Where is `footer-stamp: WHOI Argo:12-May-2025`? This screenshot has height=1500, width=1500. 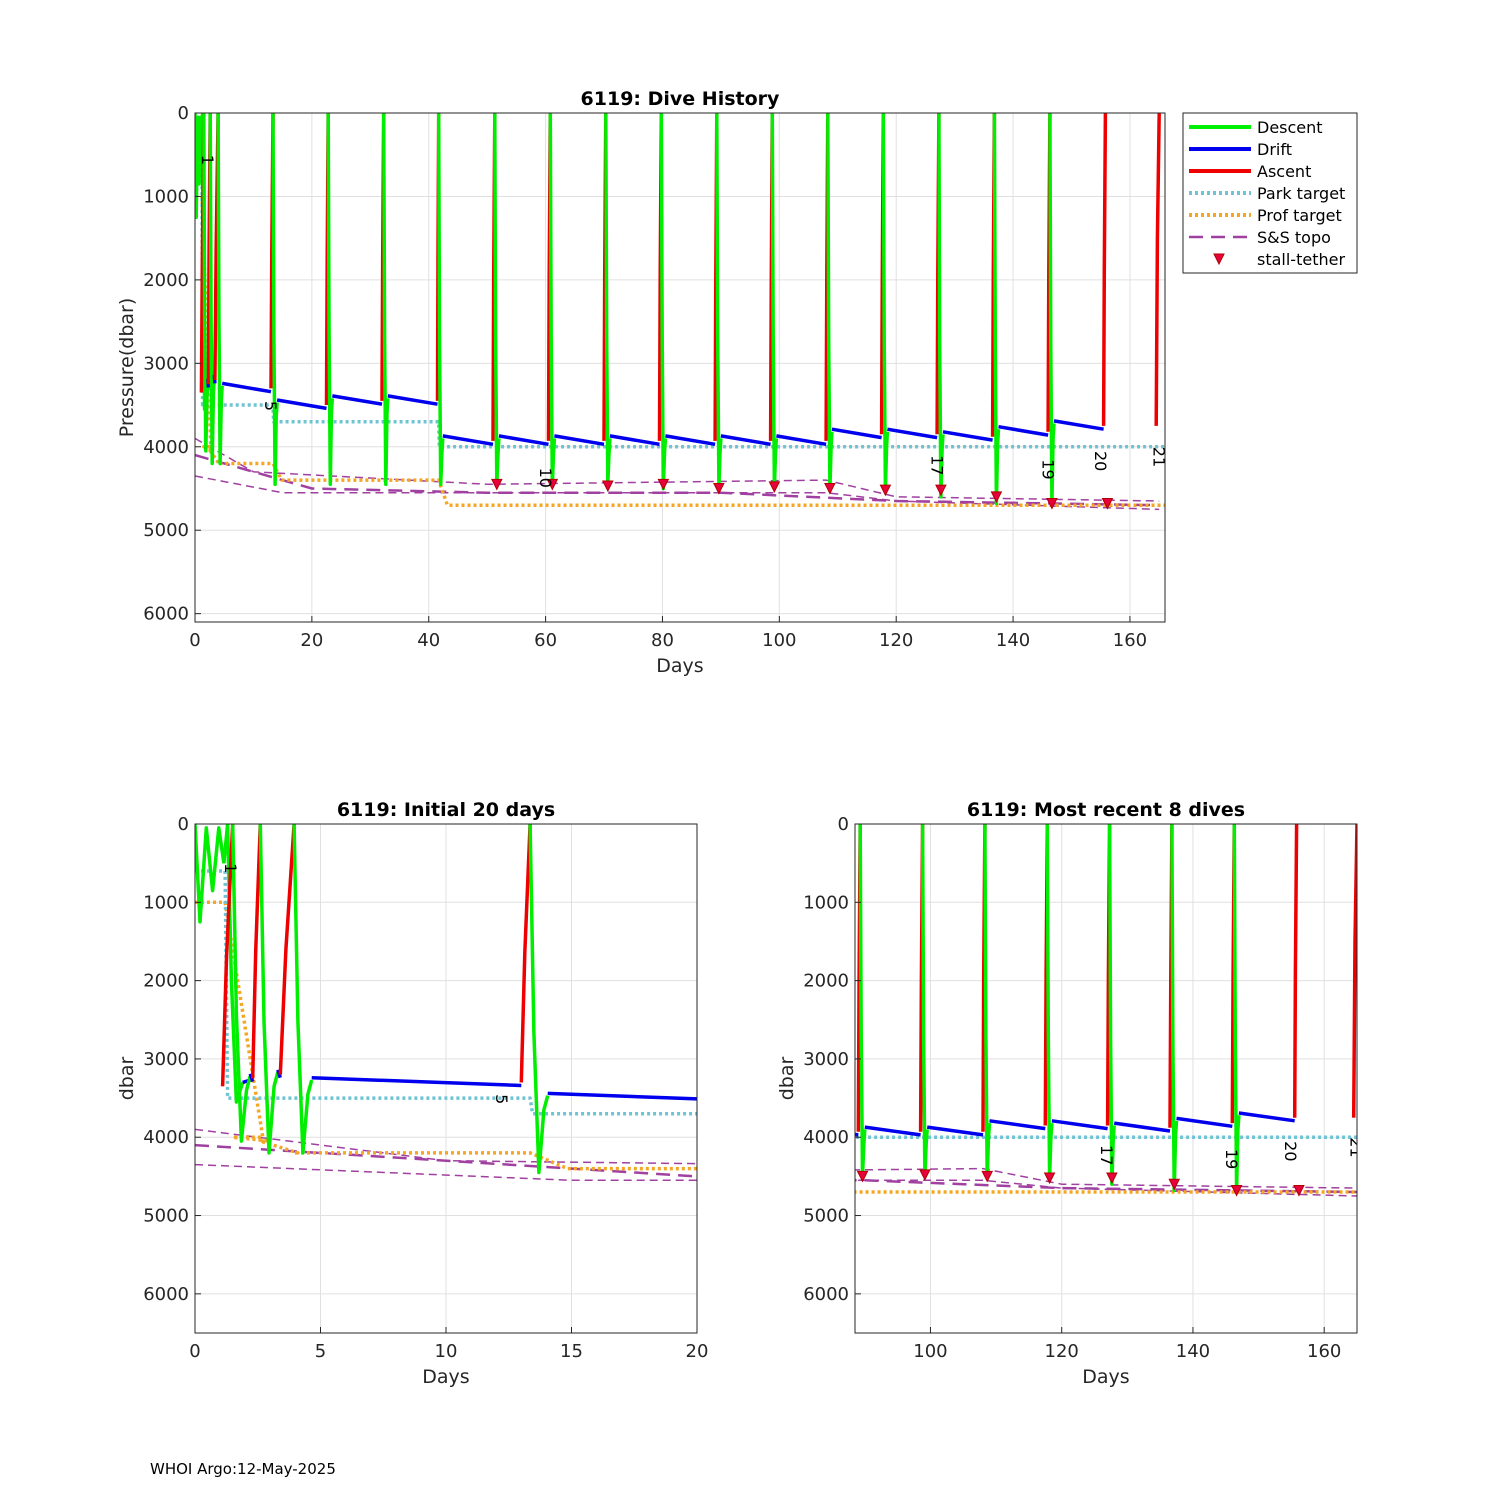 footer-stamp: WHOI Argo:12-May-2025 is located at coordinates (243, 1469).